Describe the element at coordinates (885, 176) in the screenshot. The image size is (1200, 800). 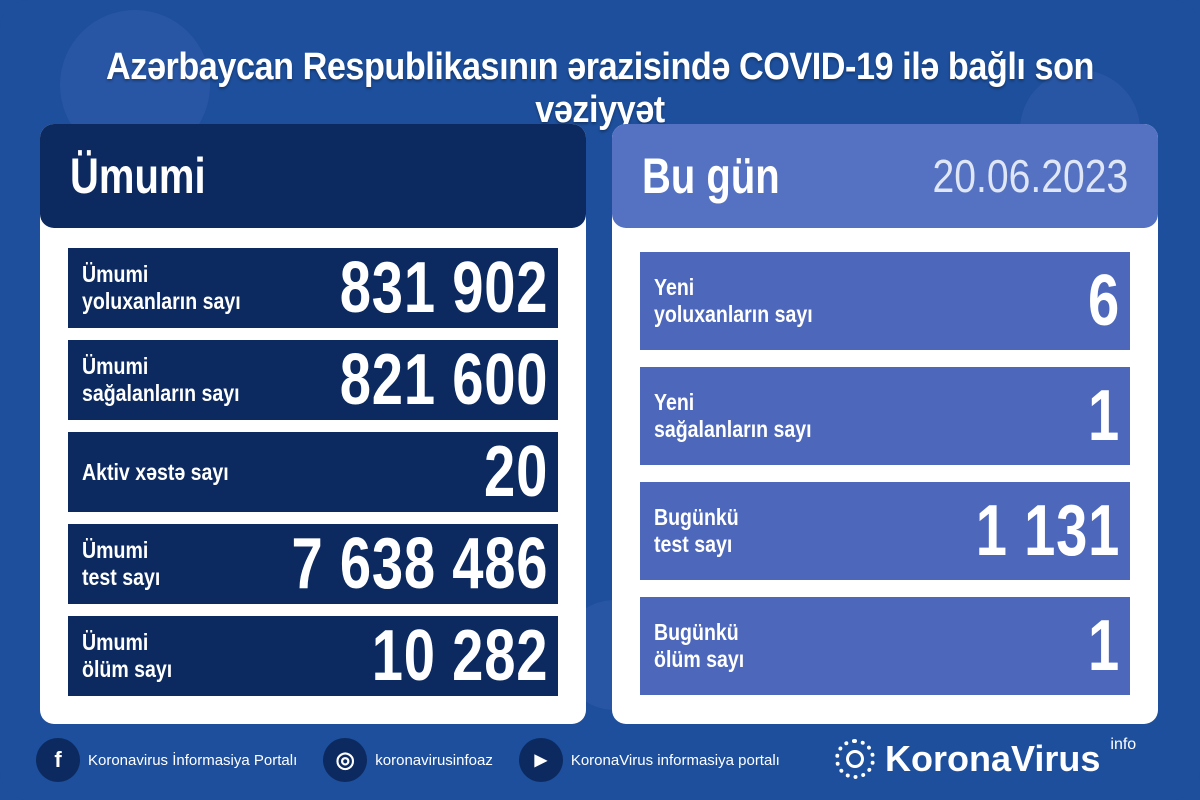
I see `today-header: Bu gün 20.06.2023` at that location.